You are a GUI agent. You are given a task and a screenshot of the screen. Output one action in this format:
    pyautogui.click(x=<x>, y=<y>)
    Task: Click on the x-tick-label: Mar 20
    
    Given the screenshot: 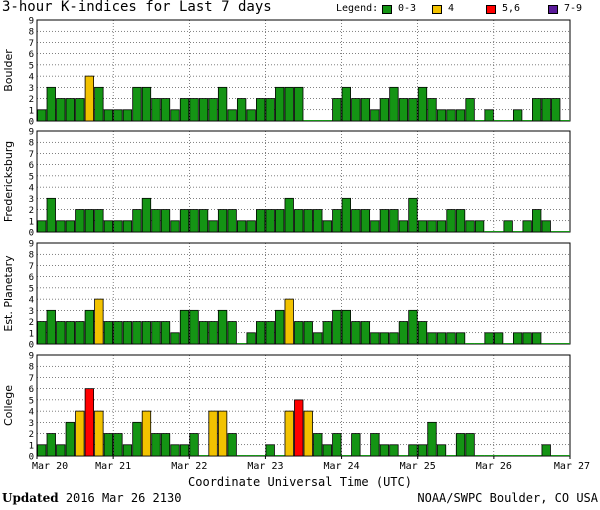 What is the action you would take?
    pyautogui.click(x=50, y=466)
    